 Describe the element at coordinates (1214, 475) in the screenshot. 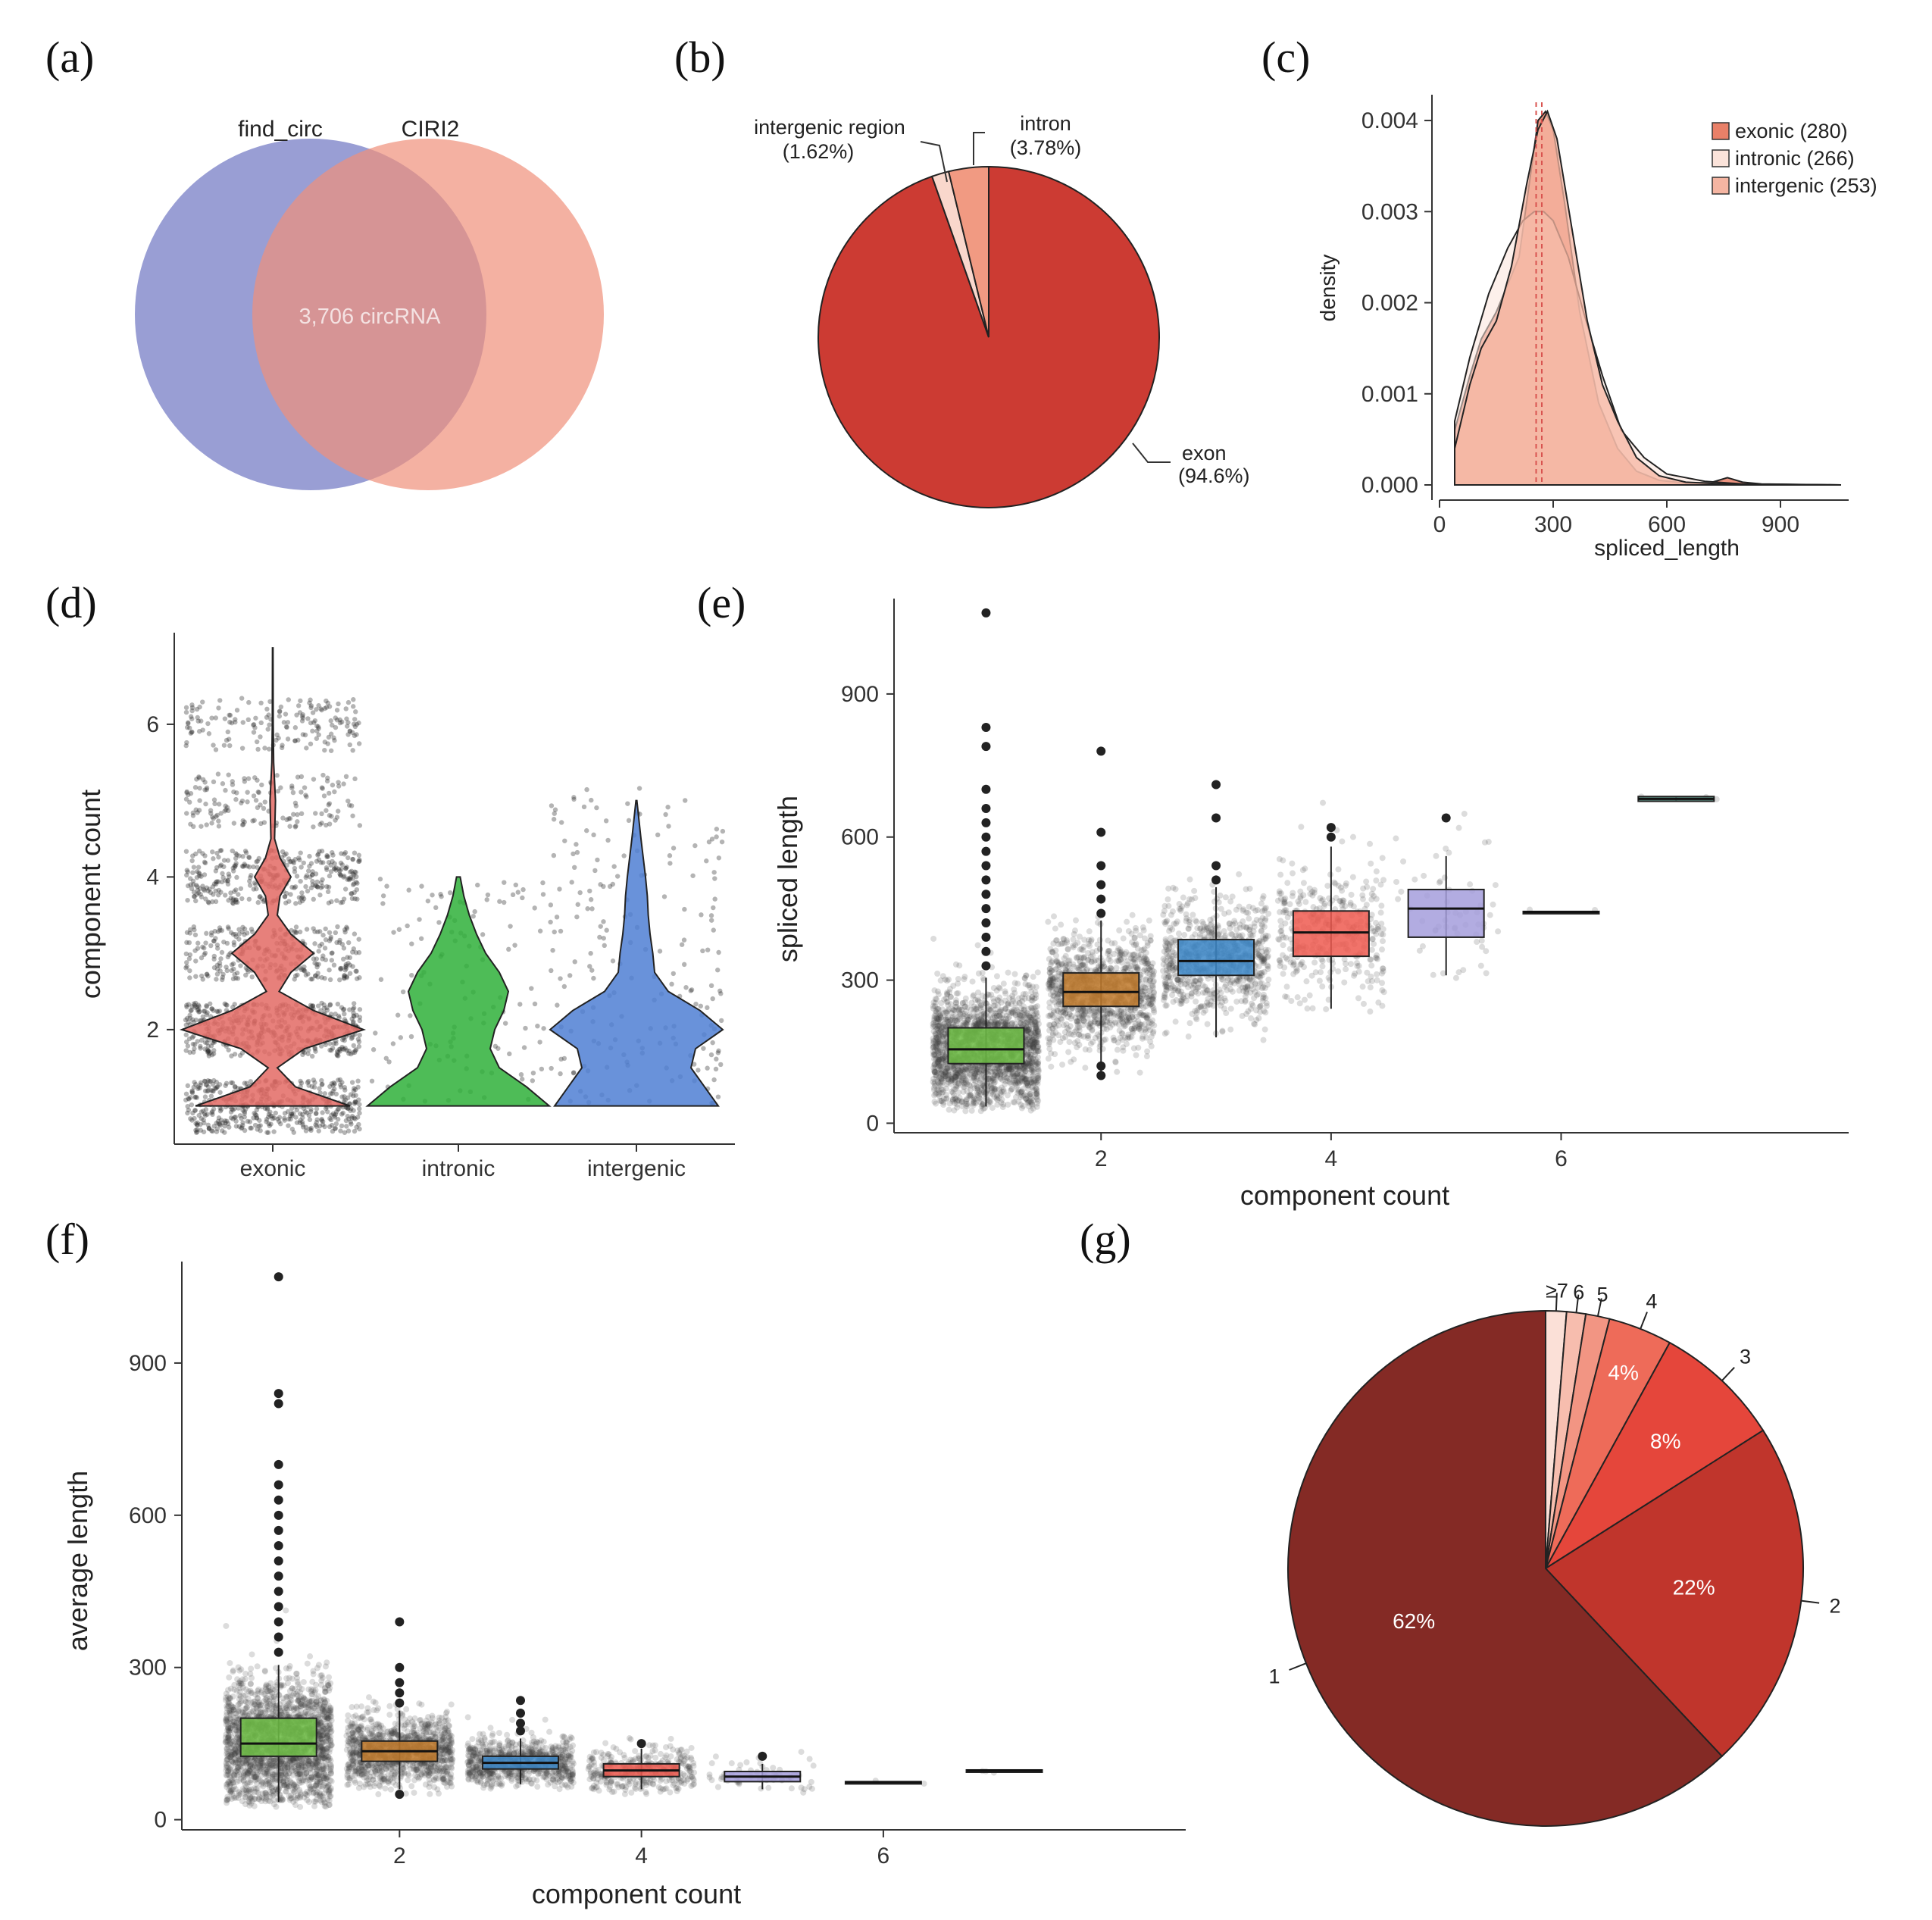

I see `pie-b-pct-exon: (94.6%)` at that location.